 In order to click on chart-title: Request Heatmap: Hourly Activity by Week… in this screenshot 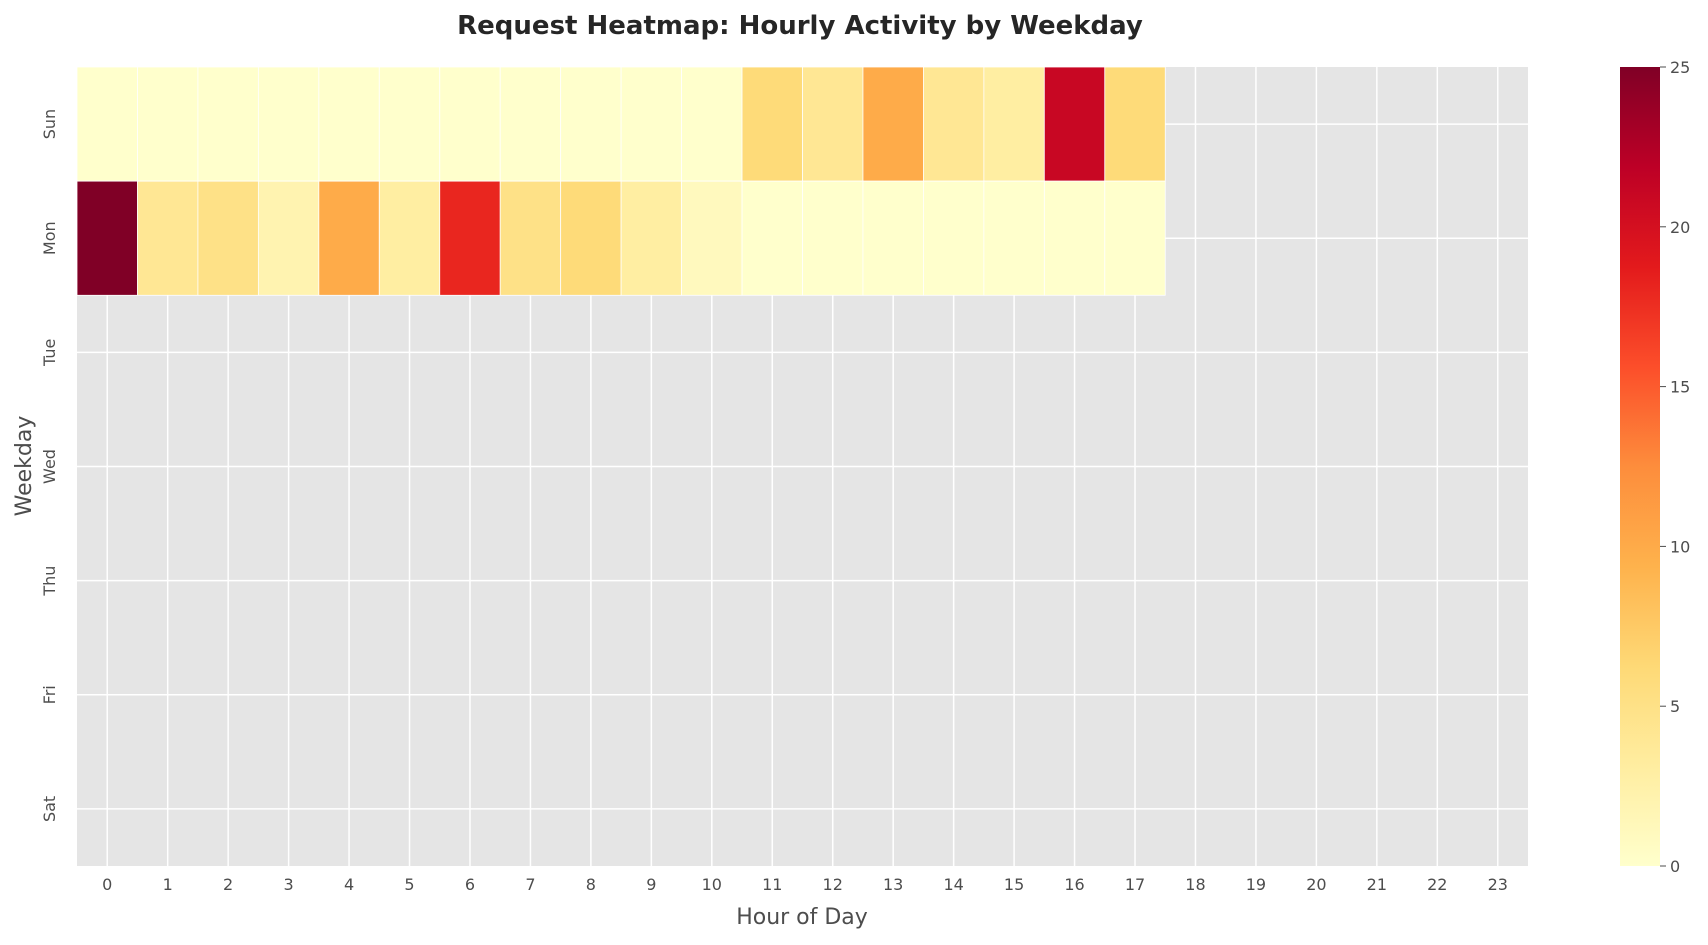, I will do `click(800, 26)`.